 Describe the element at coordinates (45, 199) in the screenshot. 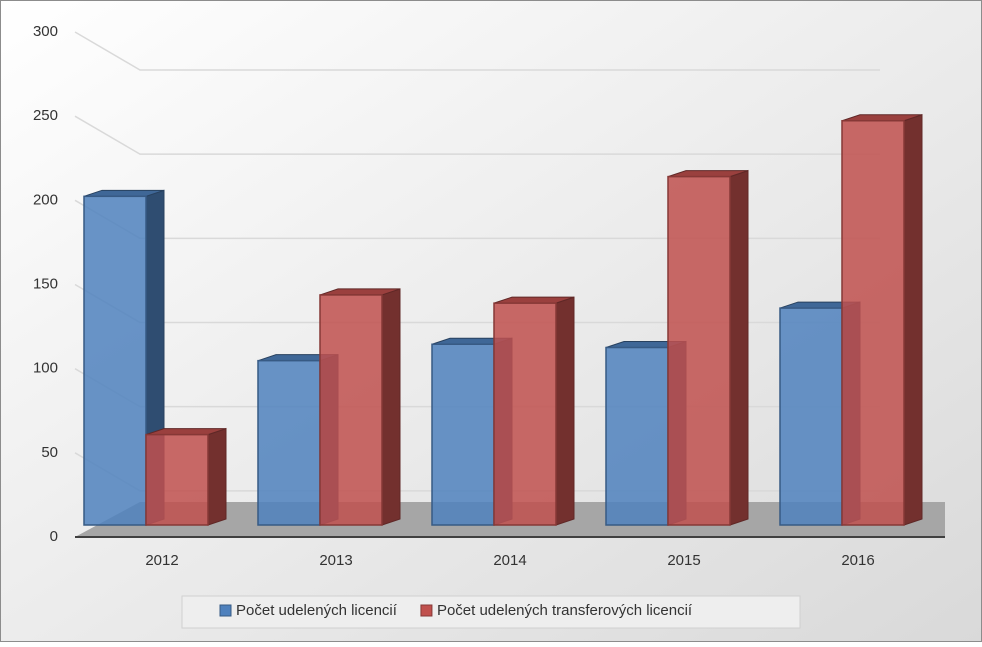

I see `y-tick-label: 200` at that location.